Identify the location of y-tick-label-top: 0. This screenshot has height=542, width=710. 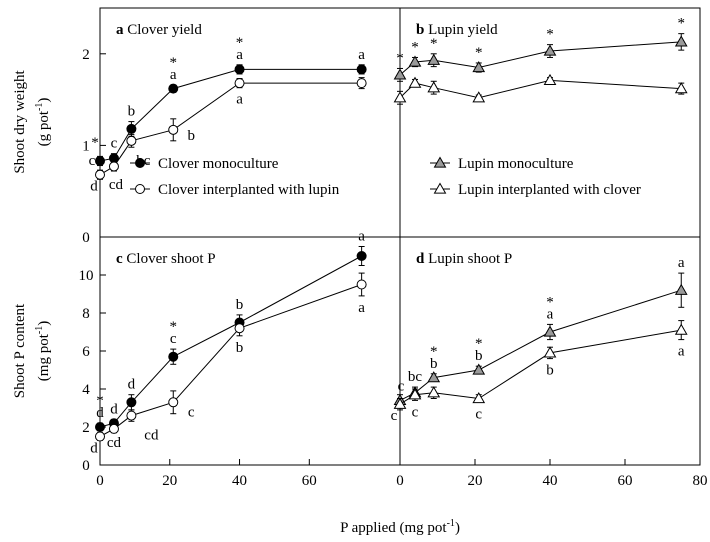
(86, 238).